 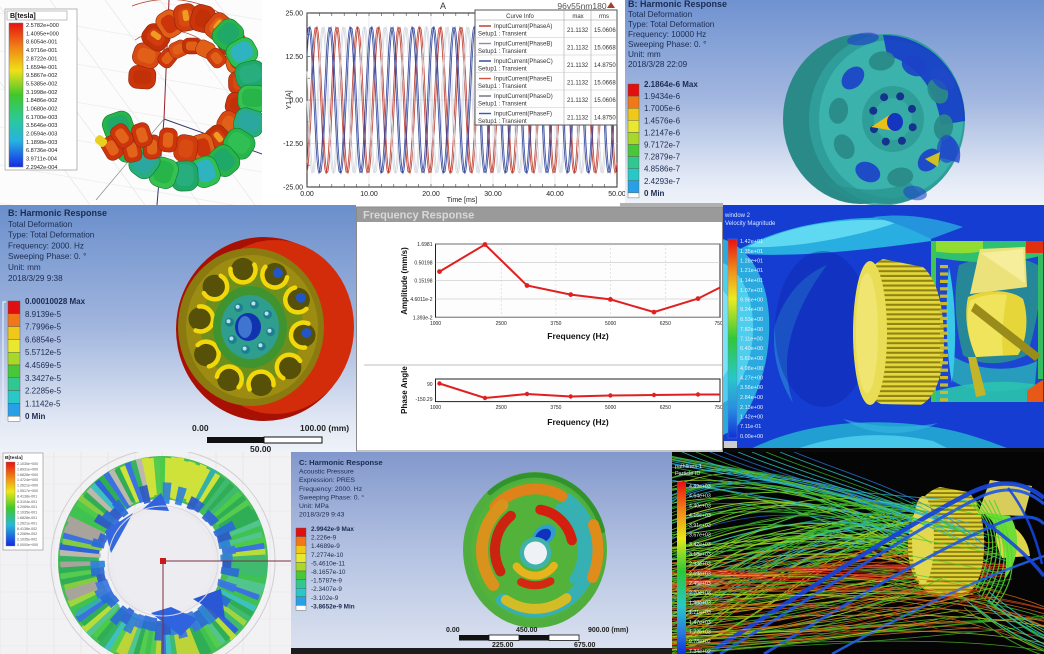 I want to click on svg-text: 25.00, so click(x=294, y=14).